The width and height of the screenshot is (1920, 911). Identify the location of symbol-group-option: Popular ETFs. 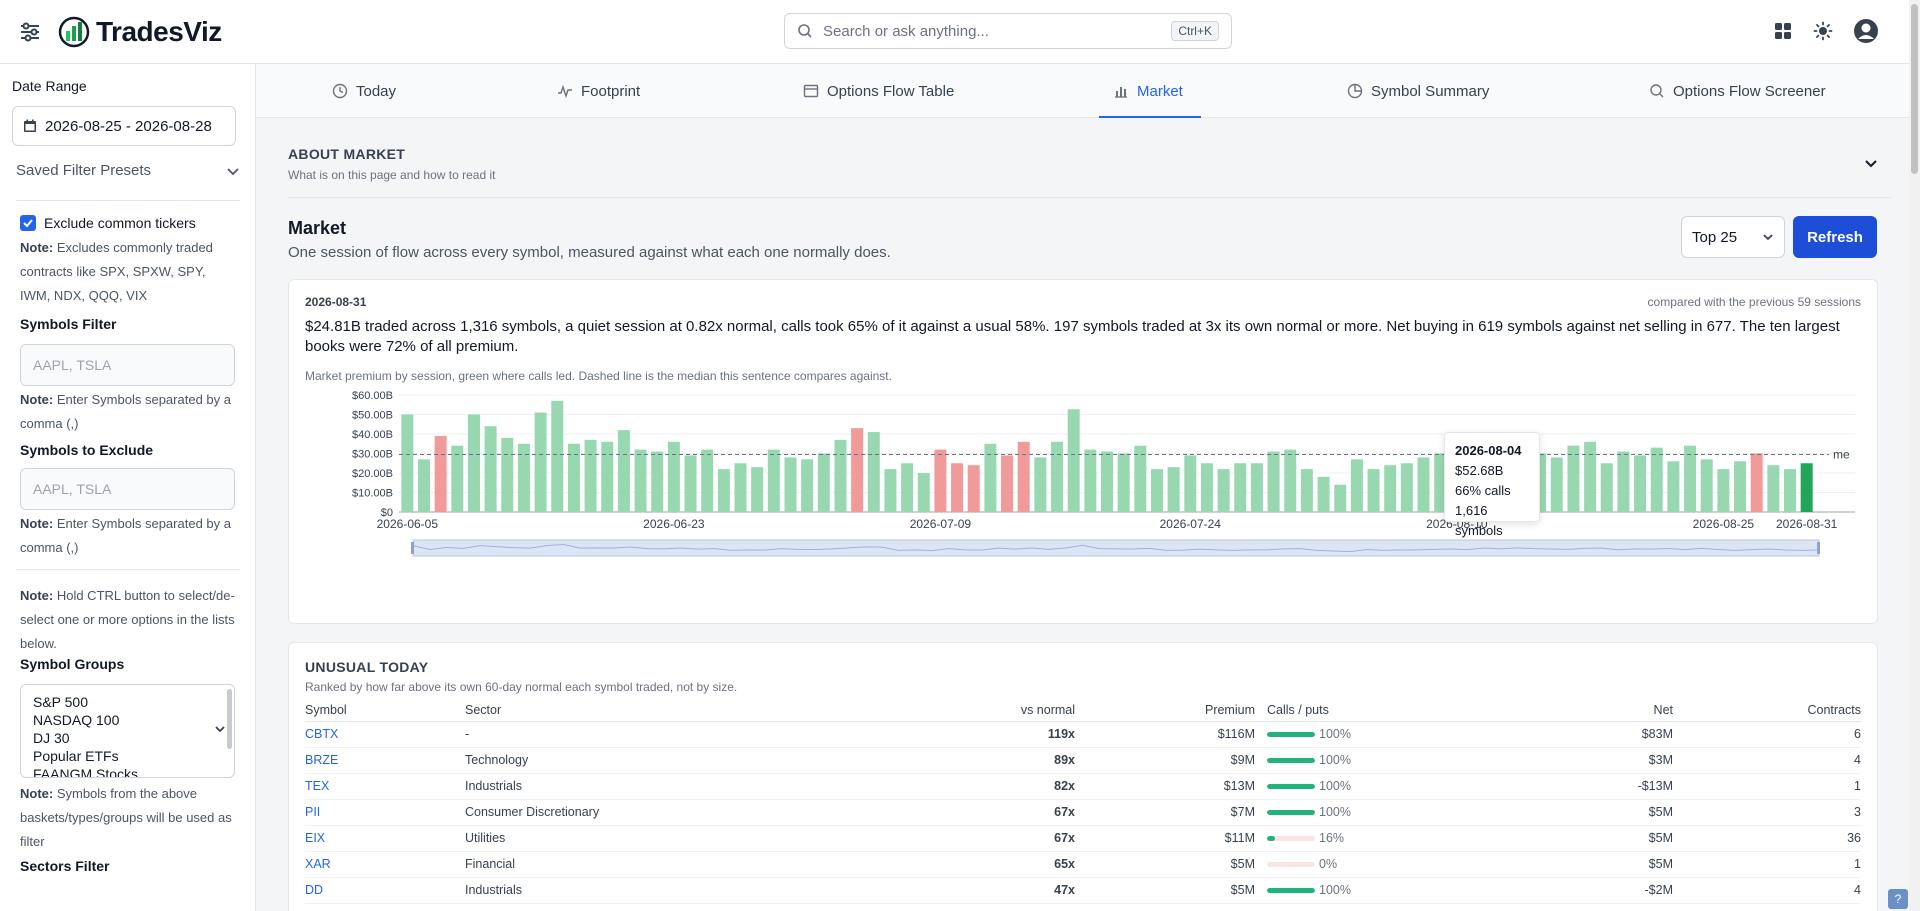
(76, 756).